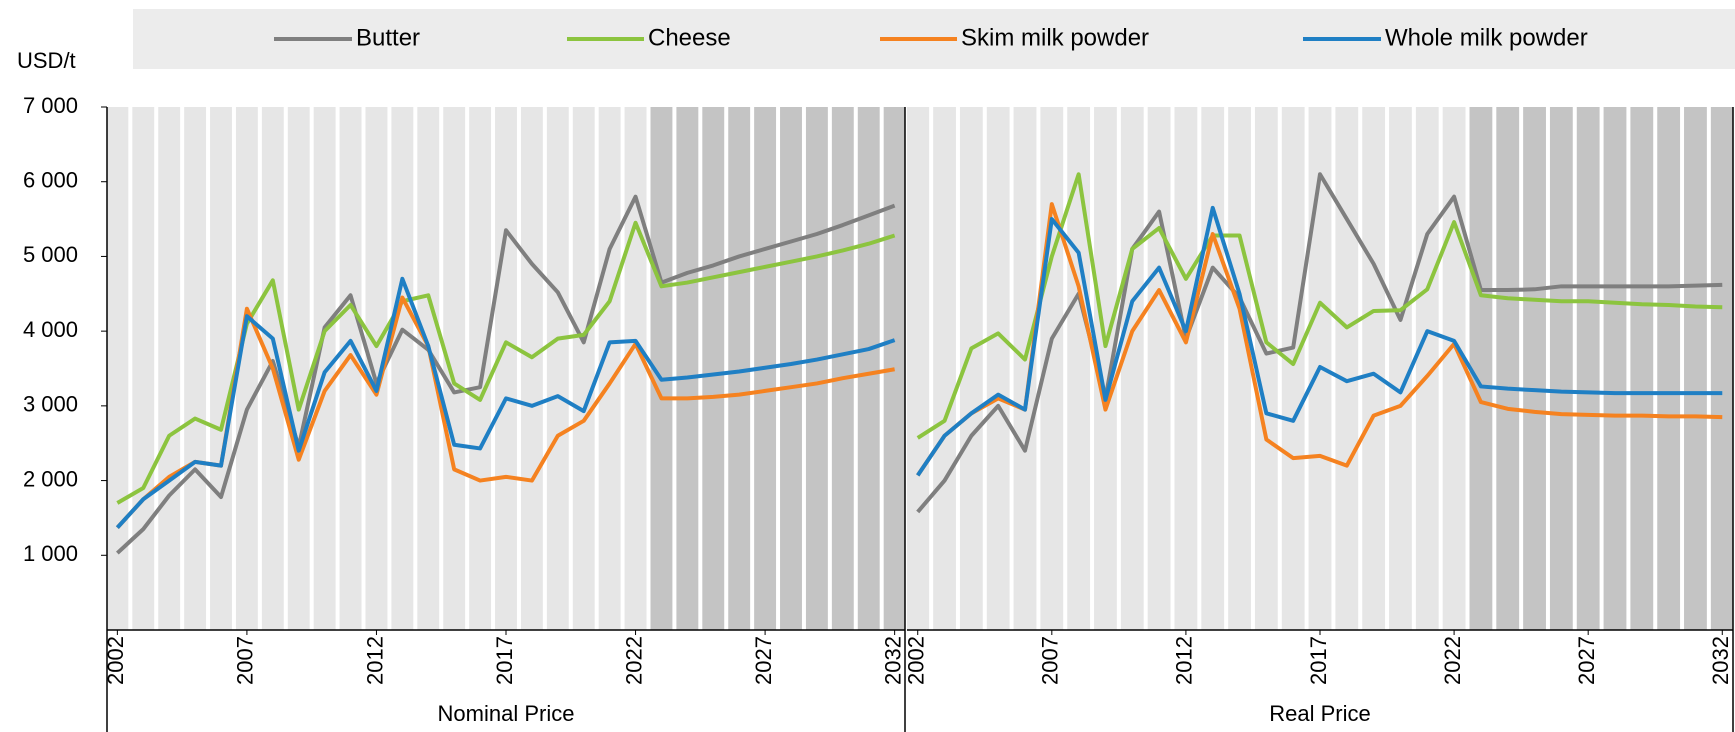  Describe the element at coordinates (1055, 37) in the screenshot. I see `legend-label: Skim milk powder` at that location.